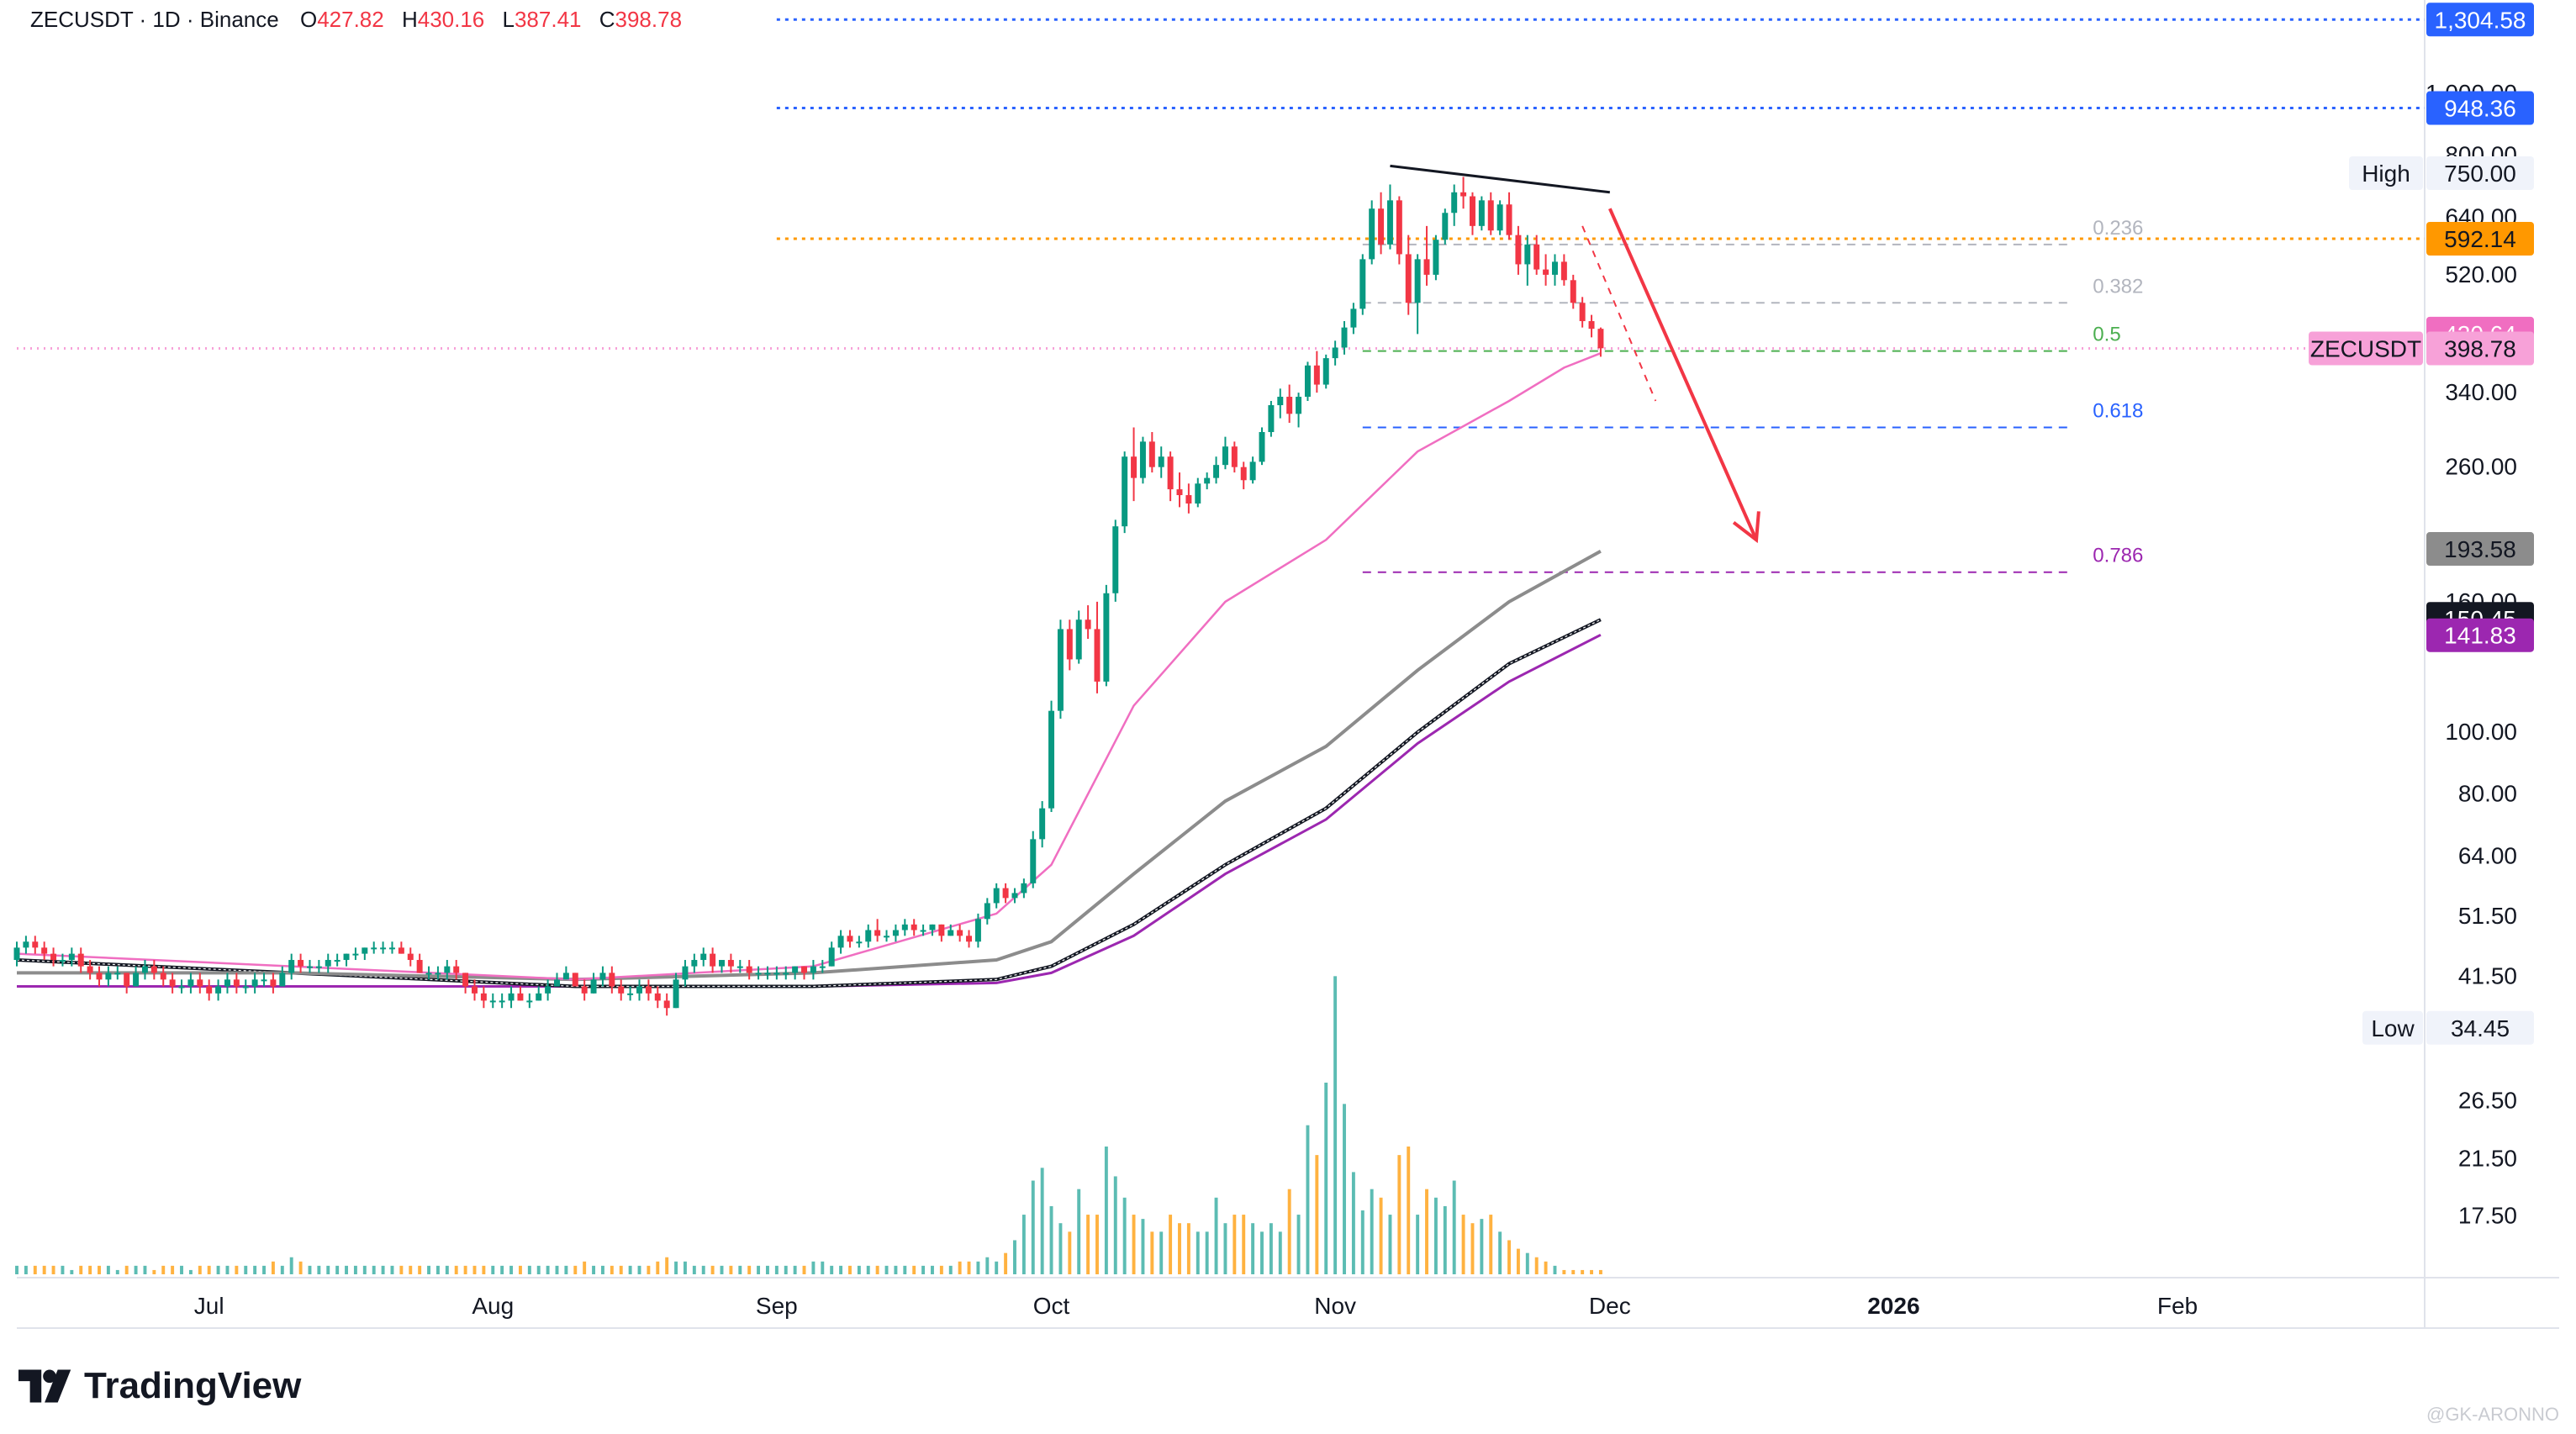 The width and height of the screenshot is (2576, 1434). I want to click on open-label: O, so click(308, 19).